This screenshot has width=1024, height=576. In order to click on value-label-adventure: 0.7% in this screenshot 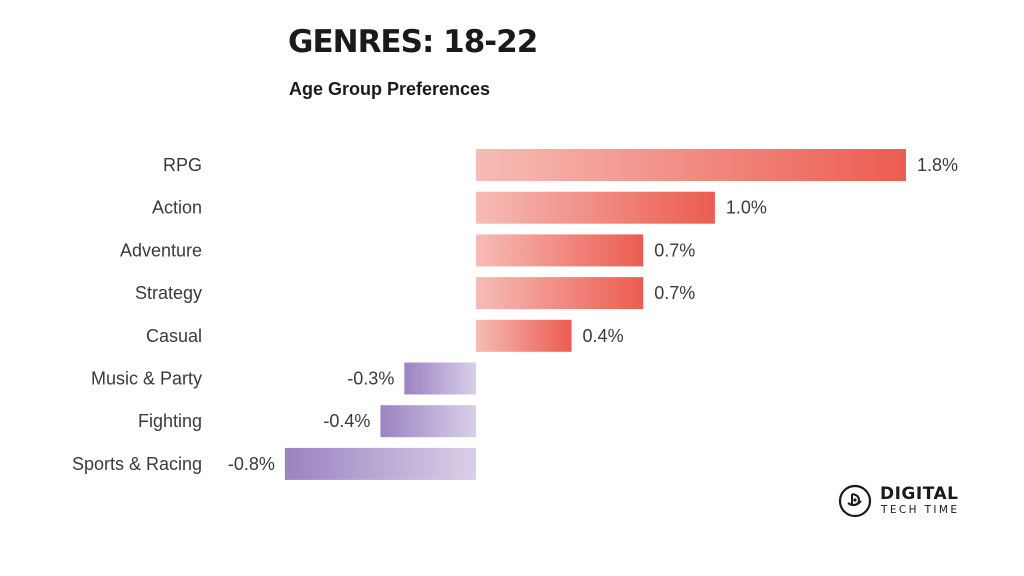, I will do `click(674, 250)`.